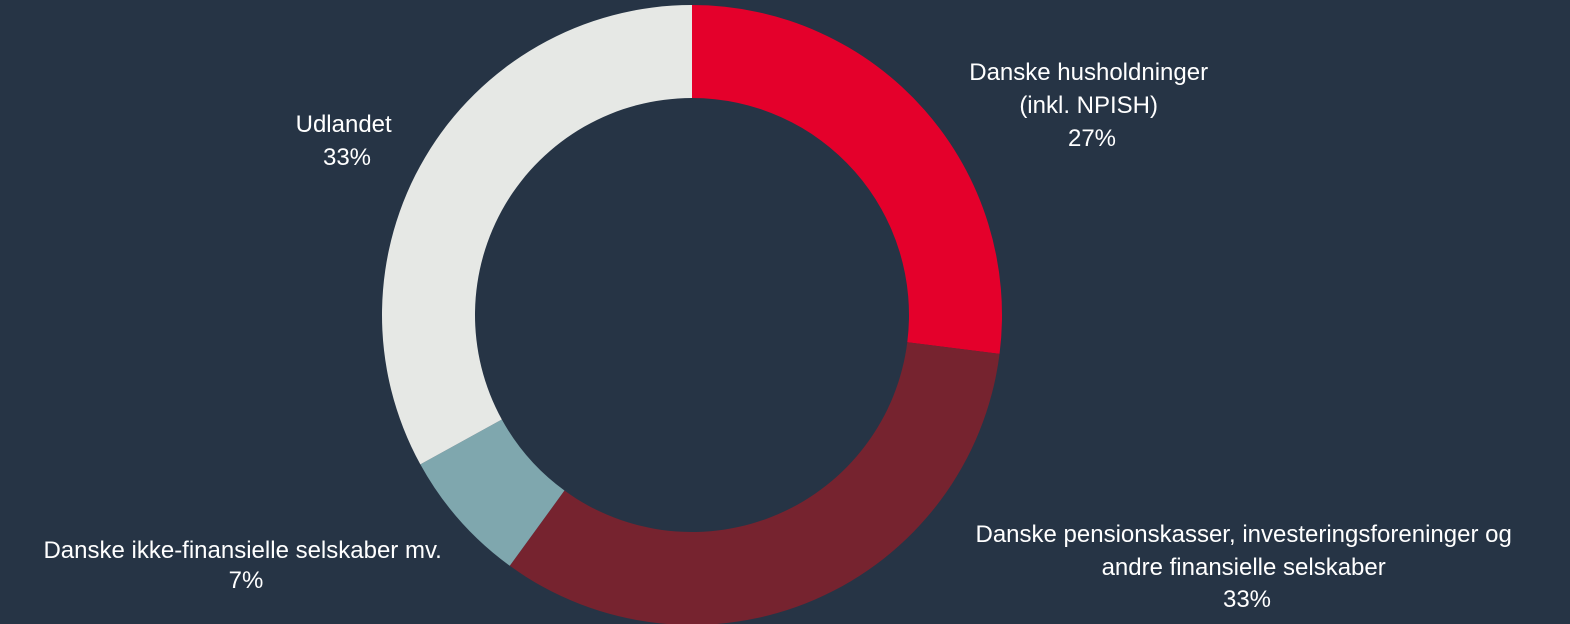  Describe the element at coordinates (537, 235) in the screenshot. I see `donut-slice-udlandet` at that location.